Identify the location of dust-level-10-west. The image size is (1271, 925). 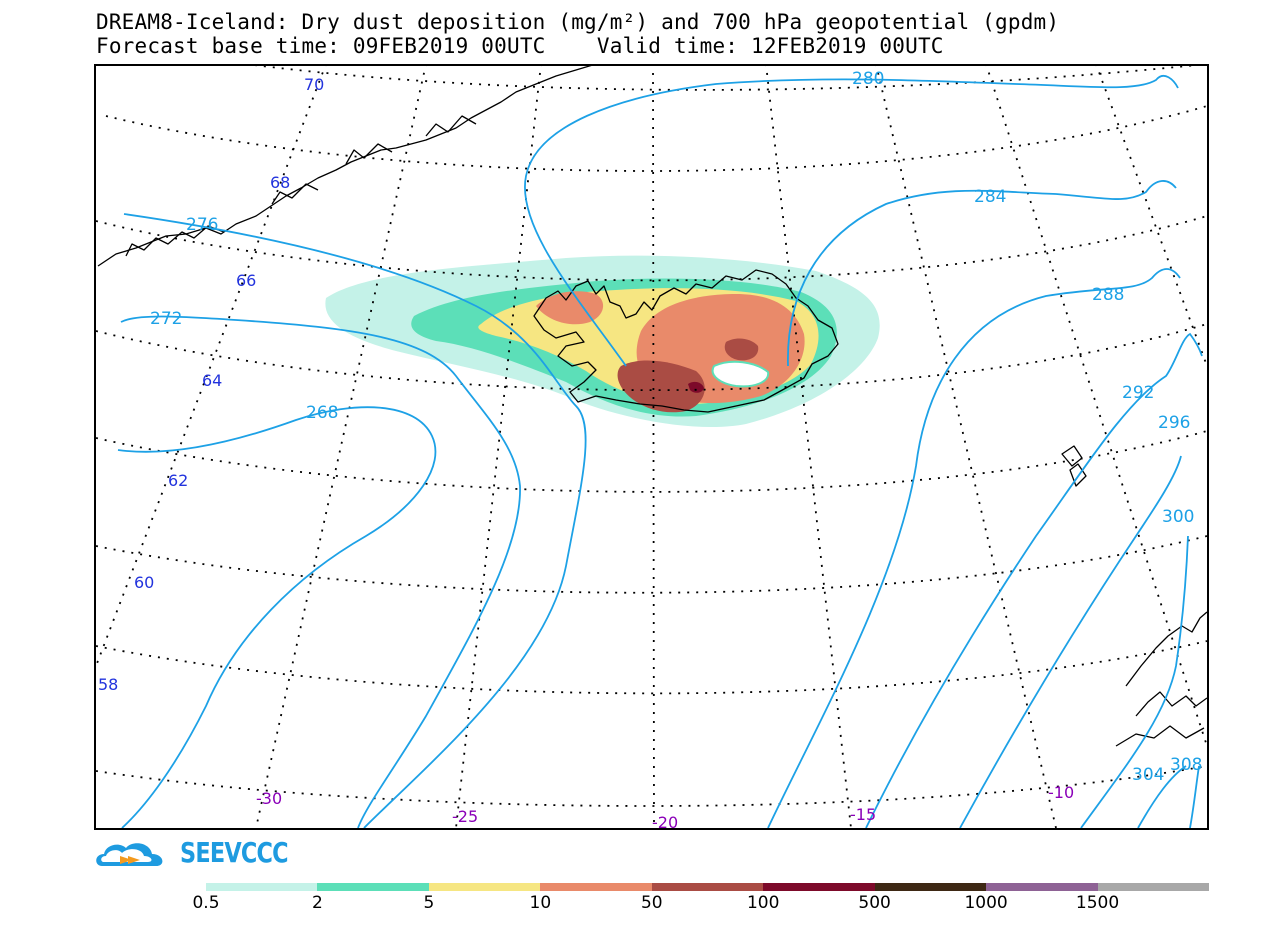
(570, 308).